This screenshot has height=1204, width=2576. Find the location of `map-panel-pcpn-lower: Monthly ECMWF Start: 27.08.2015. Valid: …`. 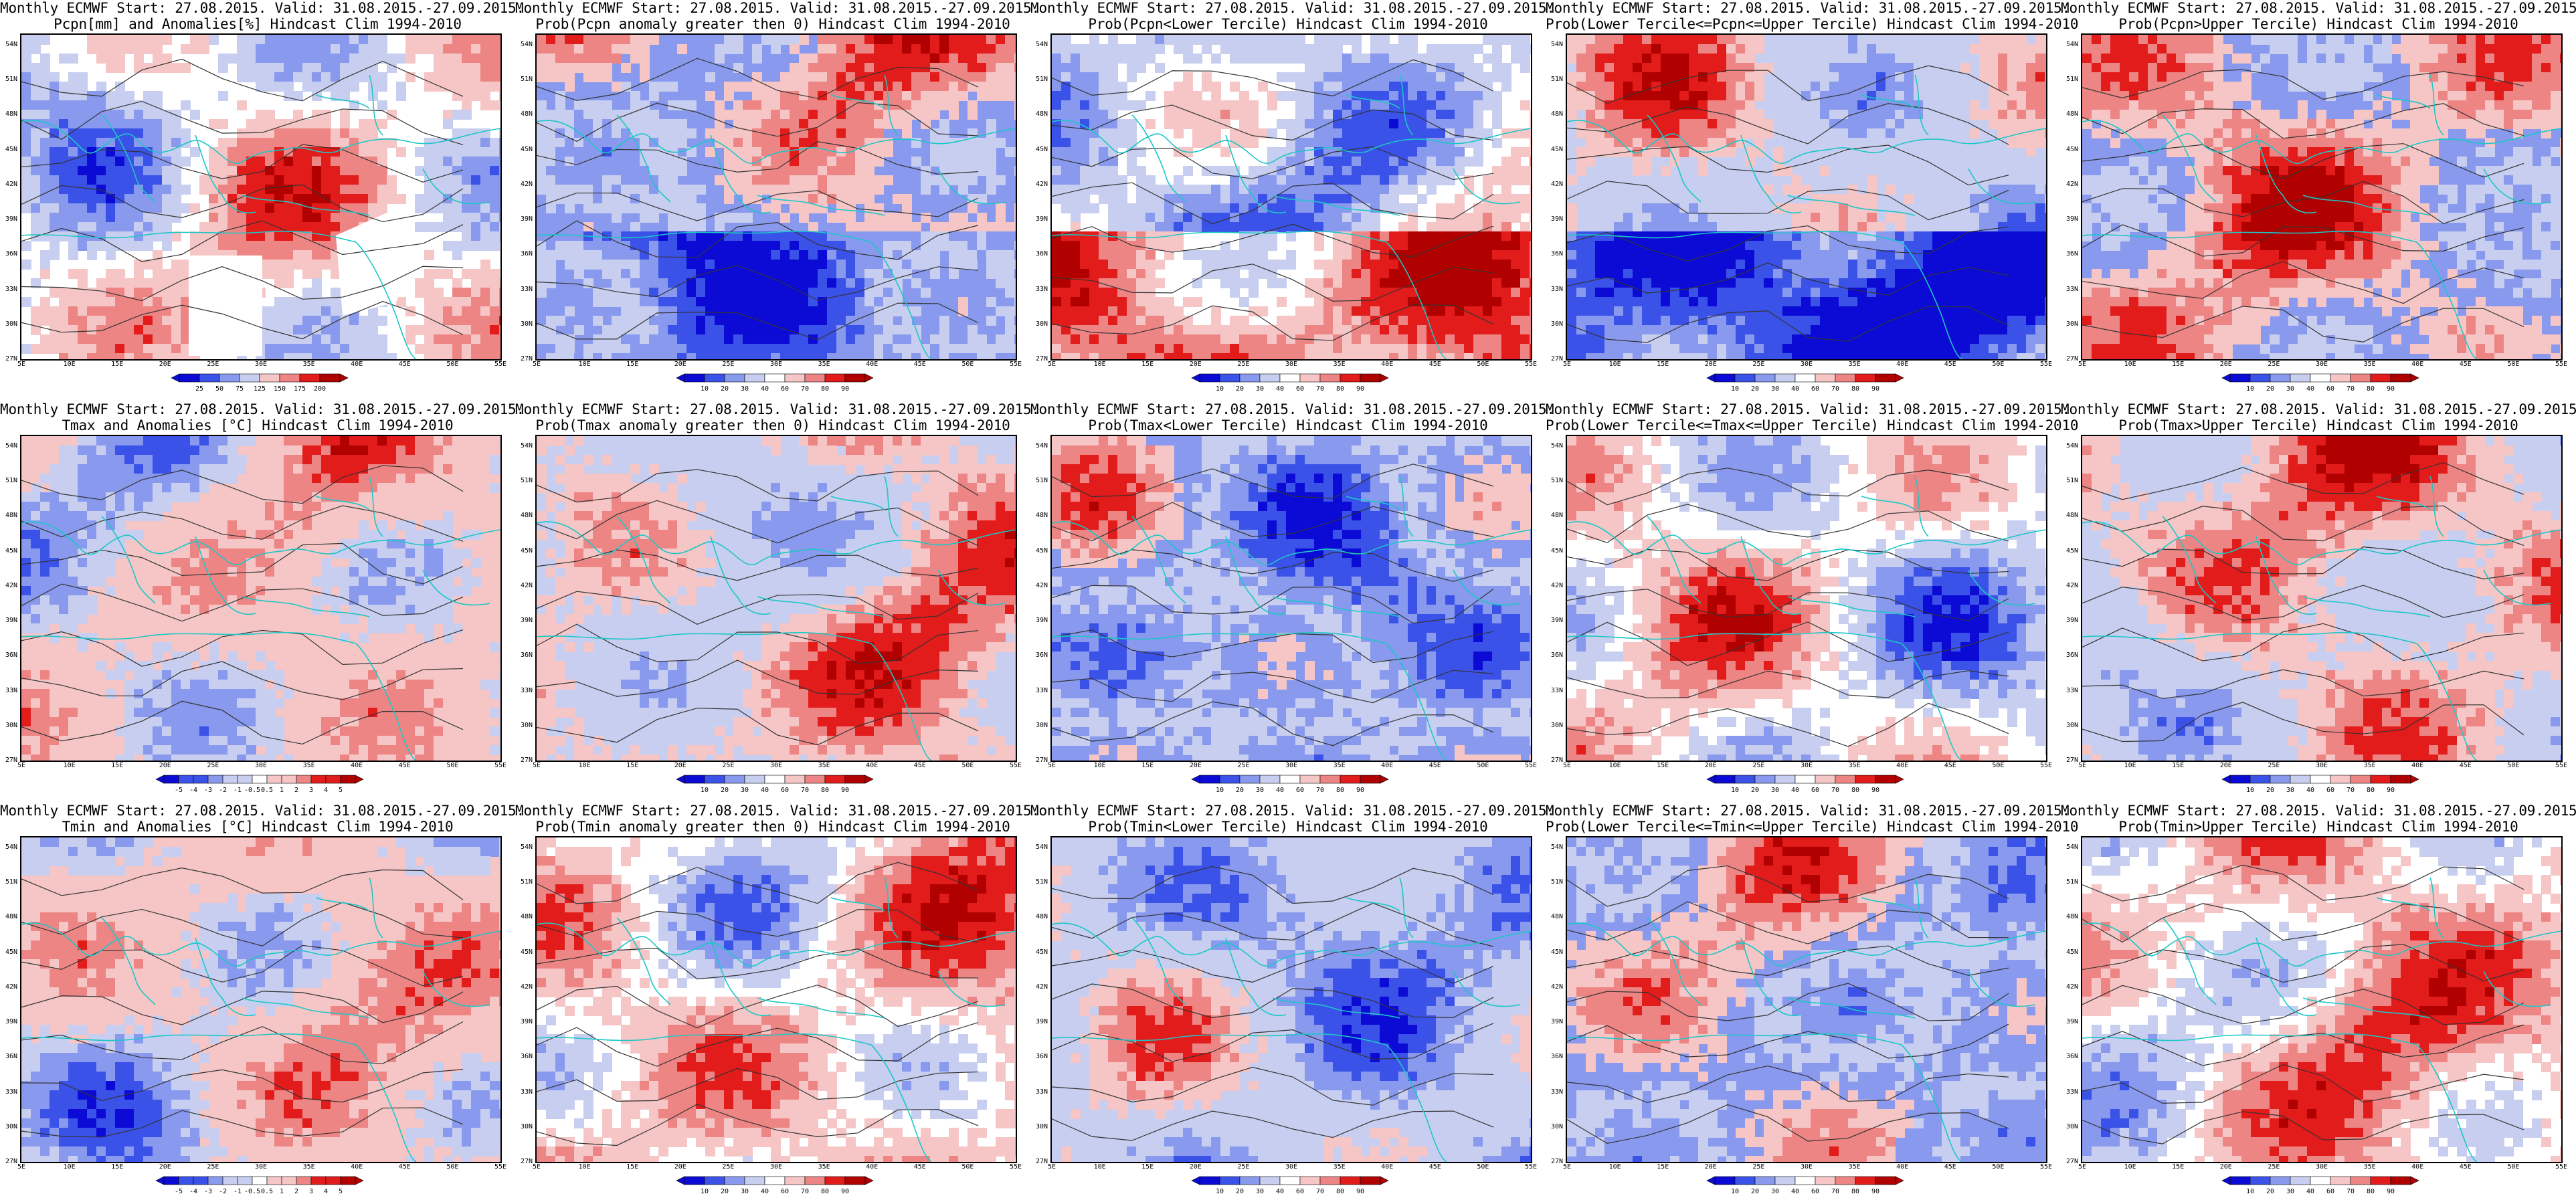

map-panel-pcpn-lower: Monthly ECMWF Start: 27.08.2015. Valid: … is located at coordinates (1292, 200).